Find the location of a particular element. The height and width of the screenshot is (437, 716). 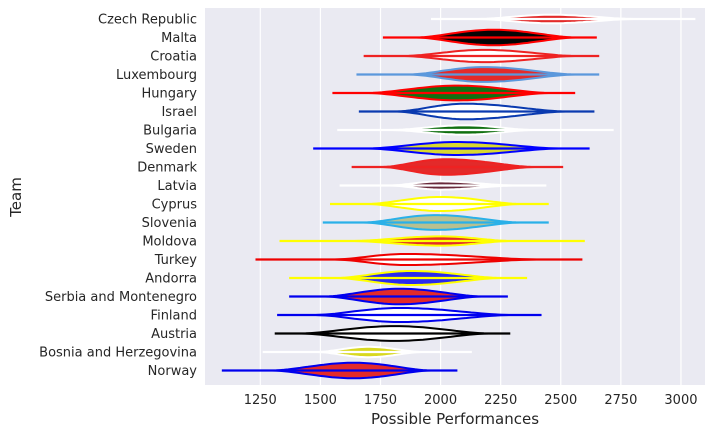

x-tick-label: 1500 is located at coordinates (320, 400).